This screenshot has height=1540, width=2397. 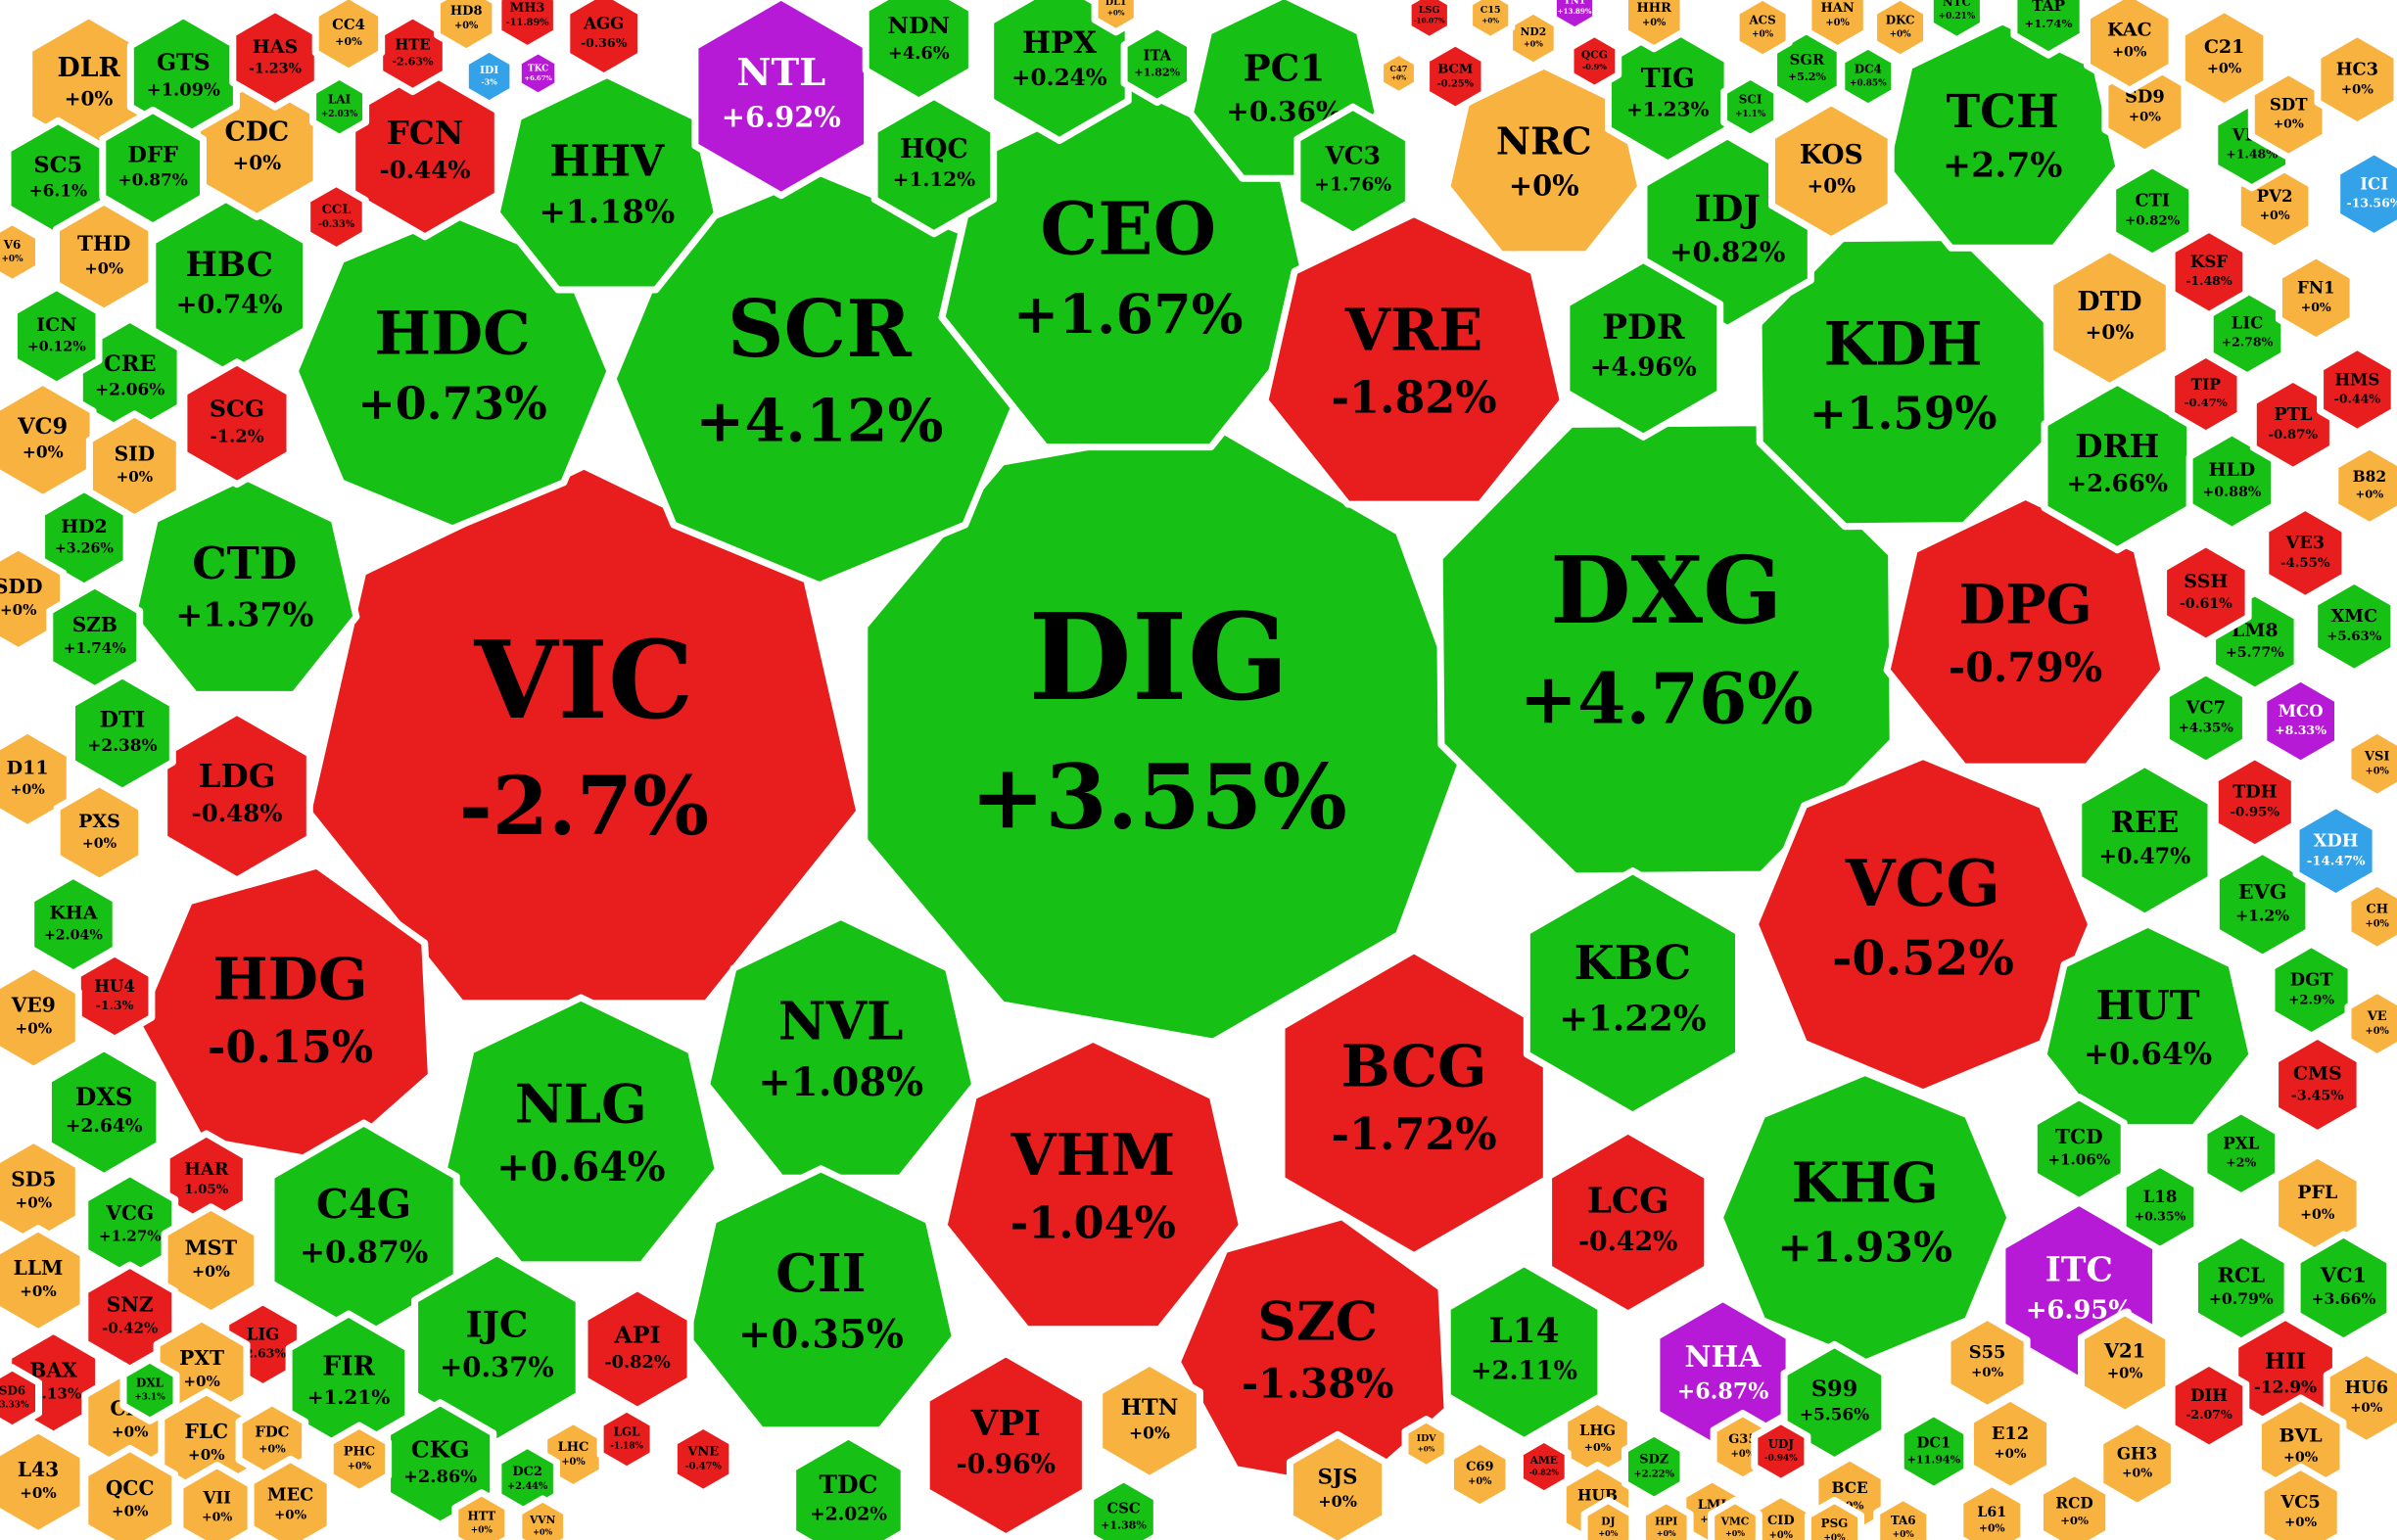 What do you see at coordinates (2109, 318) in the screenshot?
I see `bubble-shape-dtd` at bounding box center [2109, 318].